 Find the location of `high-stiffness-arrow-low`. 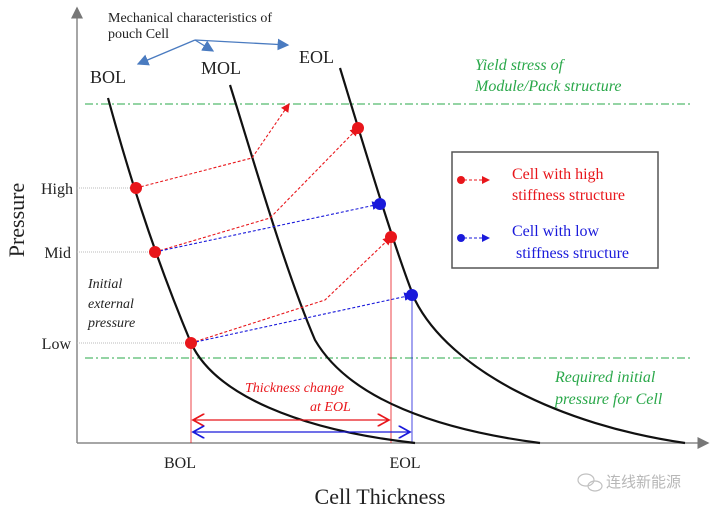

high-stiffness-arrow-low is located at coordinates (291, 290).